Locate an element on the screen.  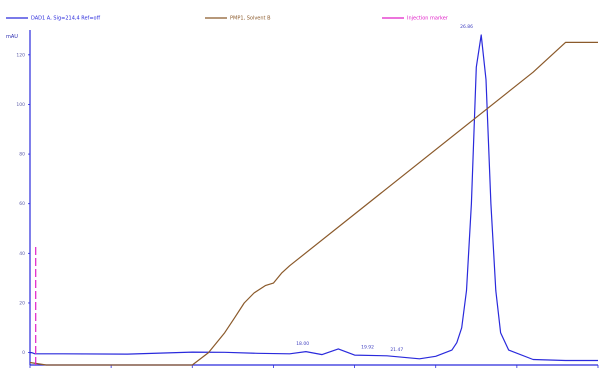
y-unit-label: mAU is located at coordinates (12, 37).